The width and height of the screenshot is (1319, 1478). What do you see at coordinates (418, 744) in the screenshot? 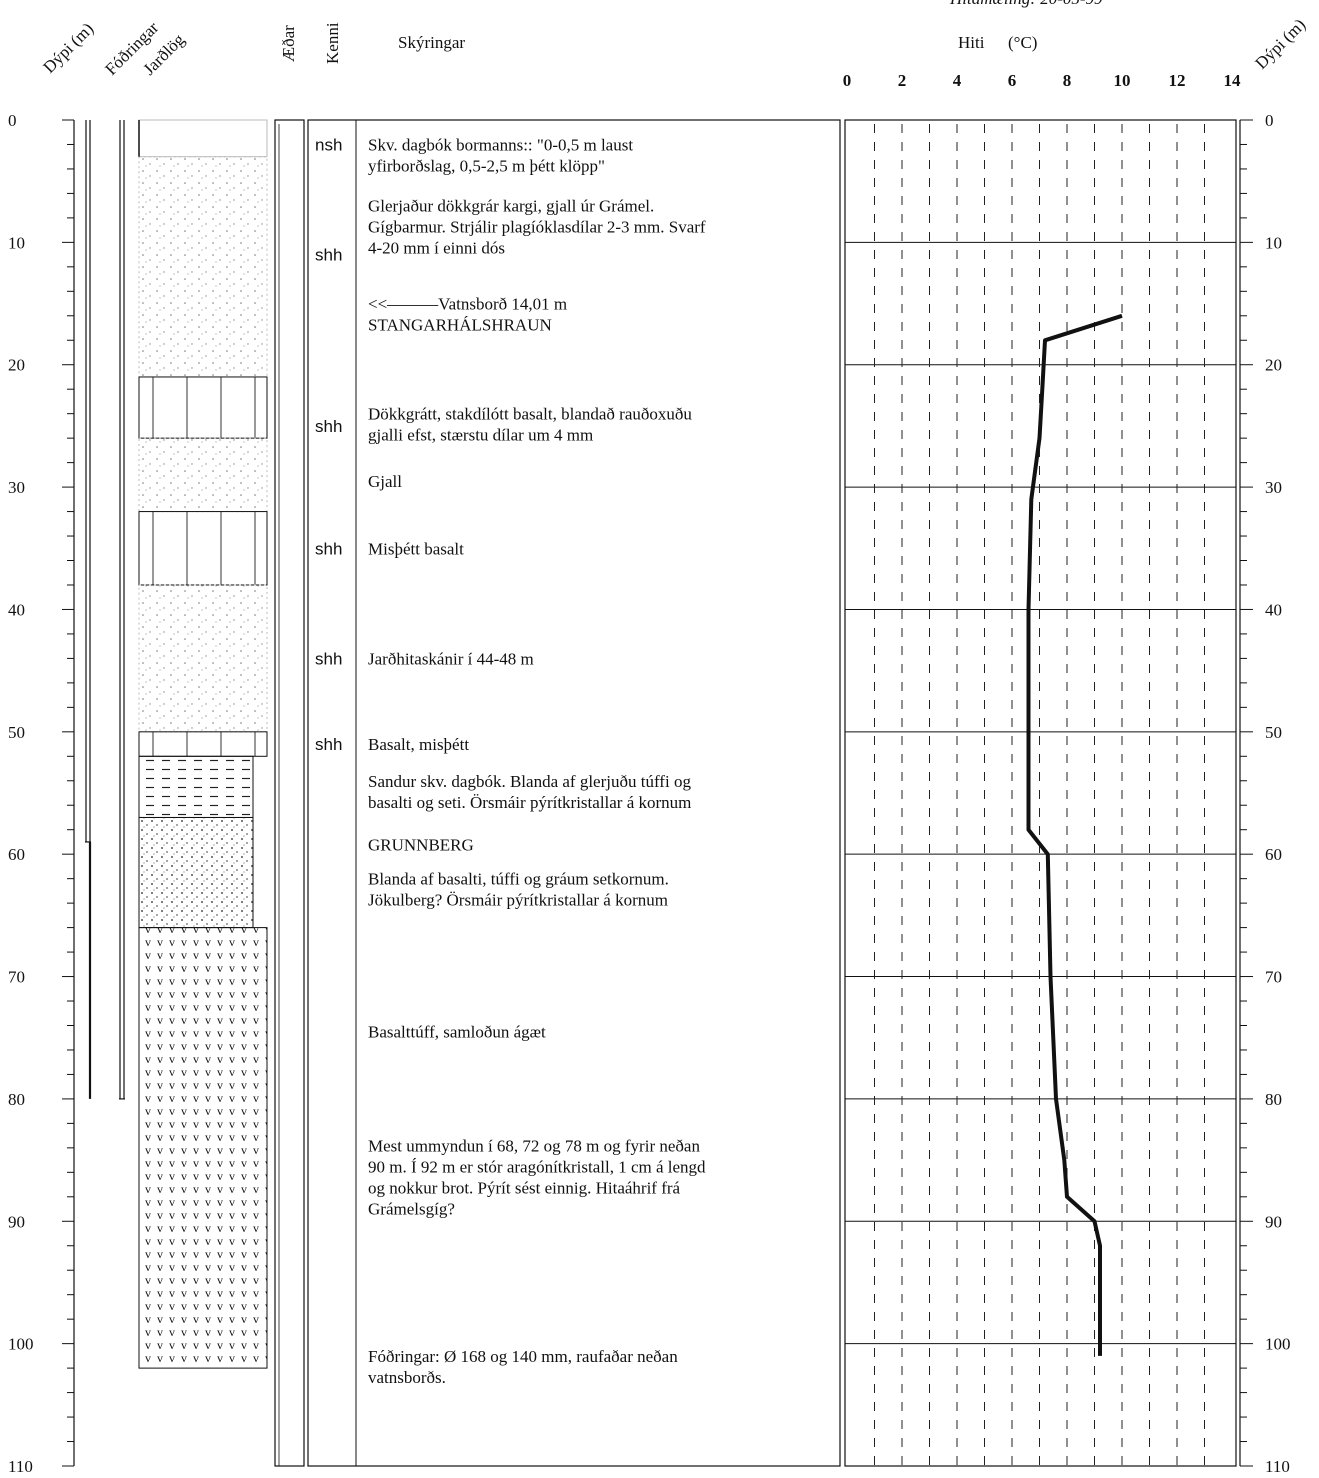
I see `description-line: Basalt, misþétt` at bounding box center [418, 744].